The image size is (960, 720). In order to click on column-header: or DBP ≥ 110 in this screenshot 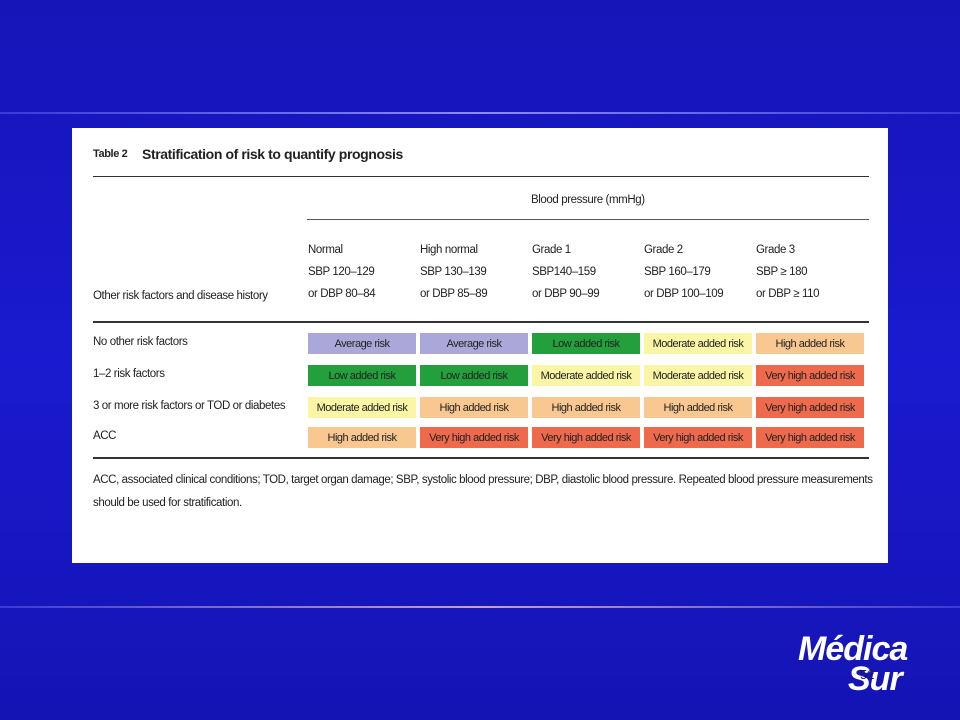, I will do `click(788, 294)`.